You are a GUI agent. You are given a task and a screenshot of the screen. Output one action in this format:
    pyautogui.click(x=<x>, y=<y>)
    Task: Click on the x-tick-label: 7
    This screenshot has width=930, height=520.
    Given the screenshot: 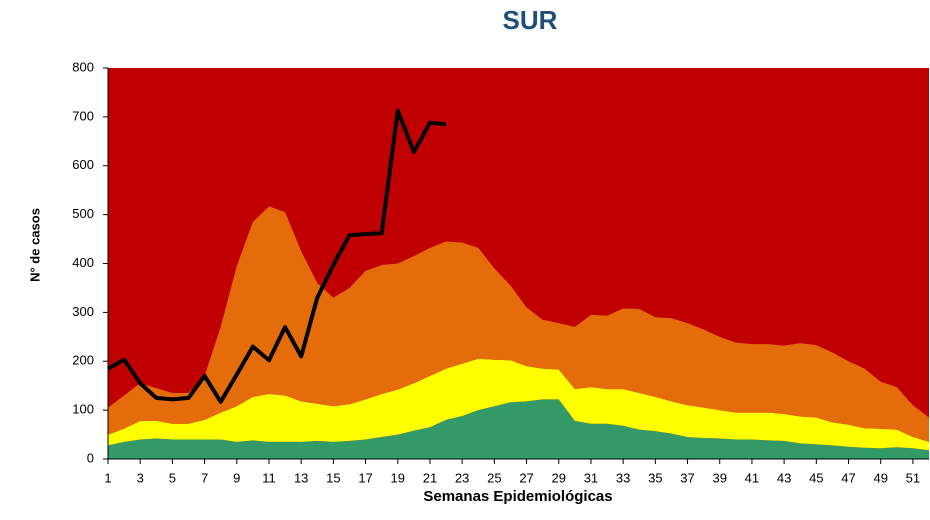 What is the action you would take?
    pyautogui.click(x=204, y=477)
    